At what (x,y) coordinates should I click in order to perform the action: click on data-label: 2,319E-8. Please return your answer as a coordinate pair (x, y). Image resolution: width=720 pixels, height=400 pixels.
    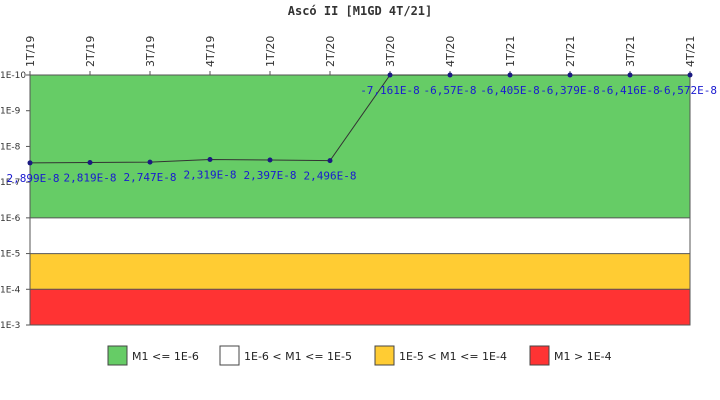
    Looking at the image, I should click on (210, 174).